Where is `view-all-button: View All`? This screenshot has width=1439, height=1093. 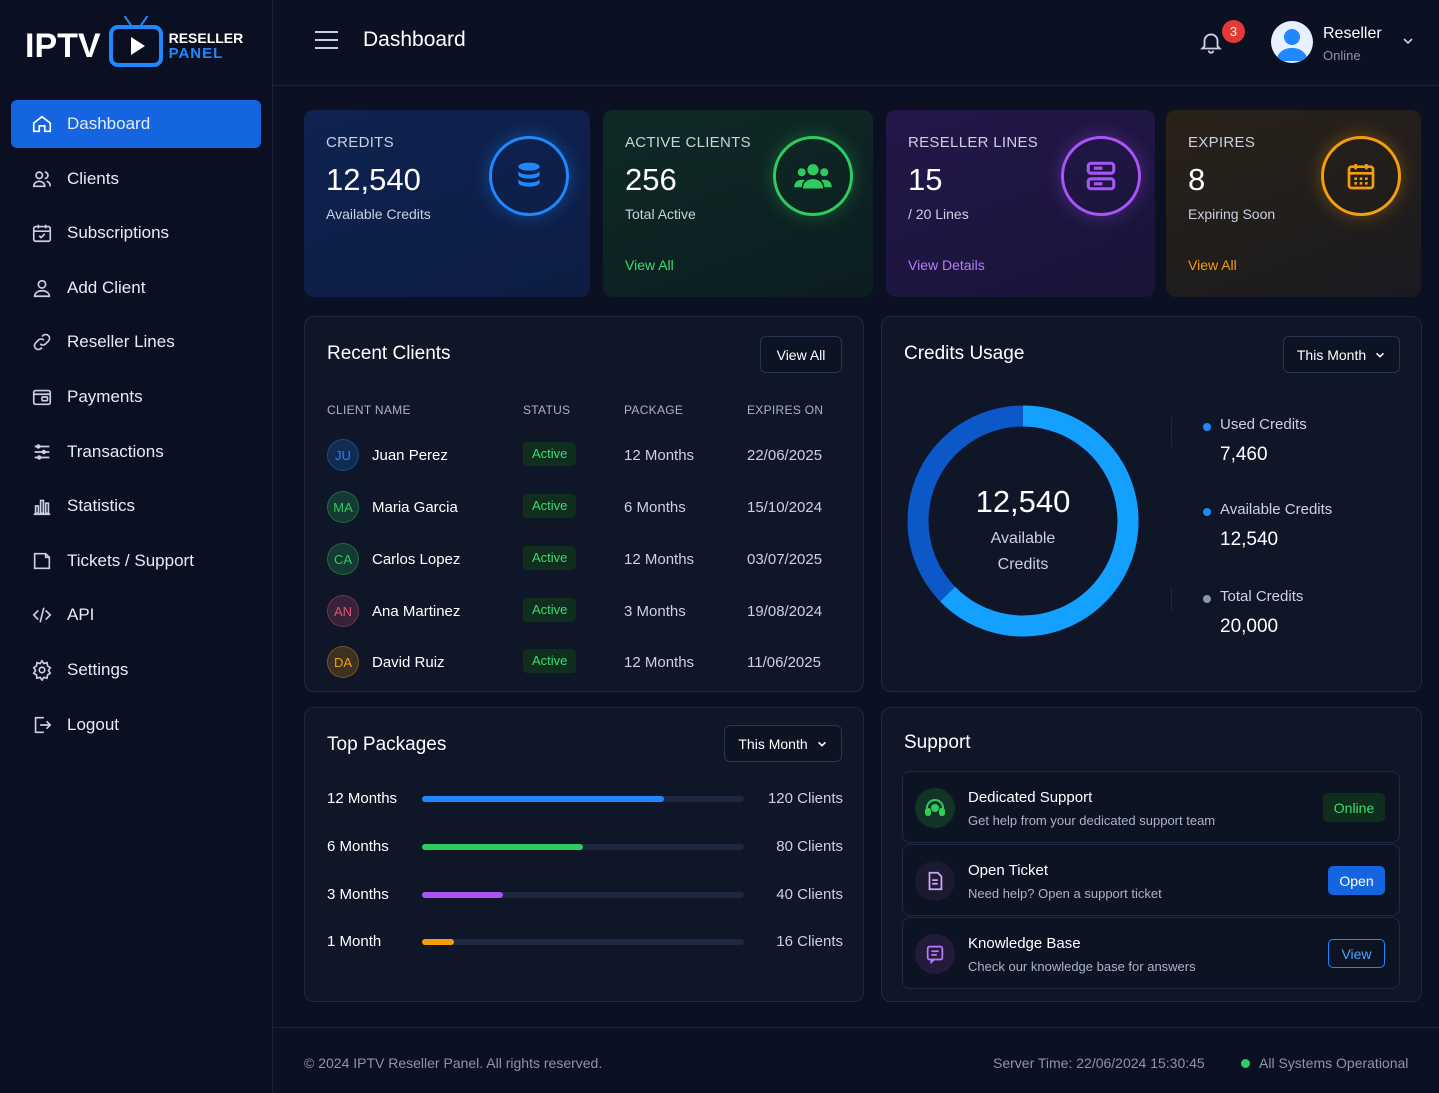 view-all-button: View All is located at coordinates (801, 354).